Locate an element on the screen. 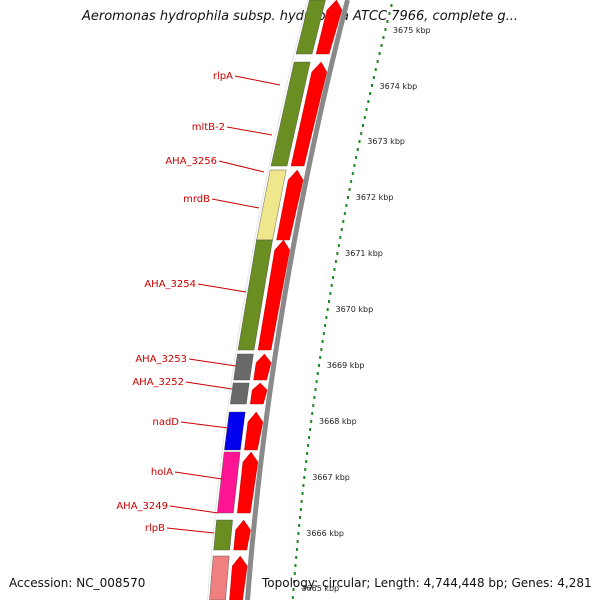 The height and width of the screenshot is (600, 600). gene-label: rlpB is located at coordinates (155, 528).